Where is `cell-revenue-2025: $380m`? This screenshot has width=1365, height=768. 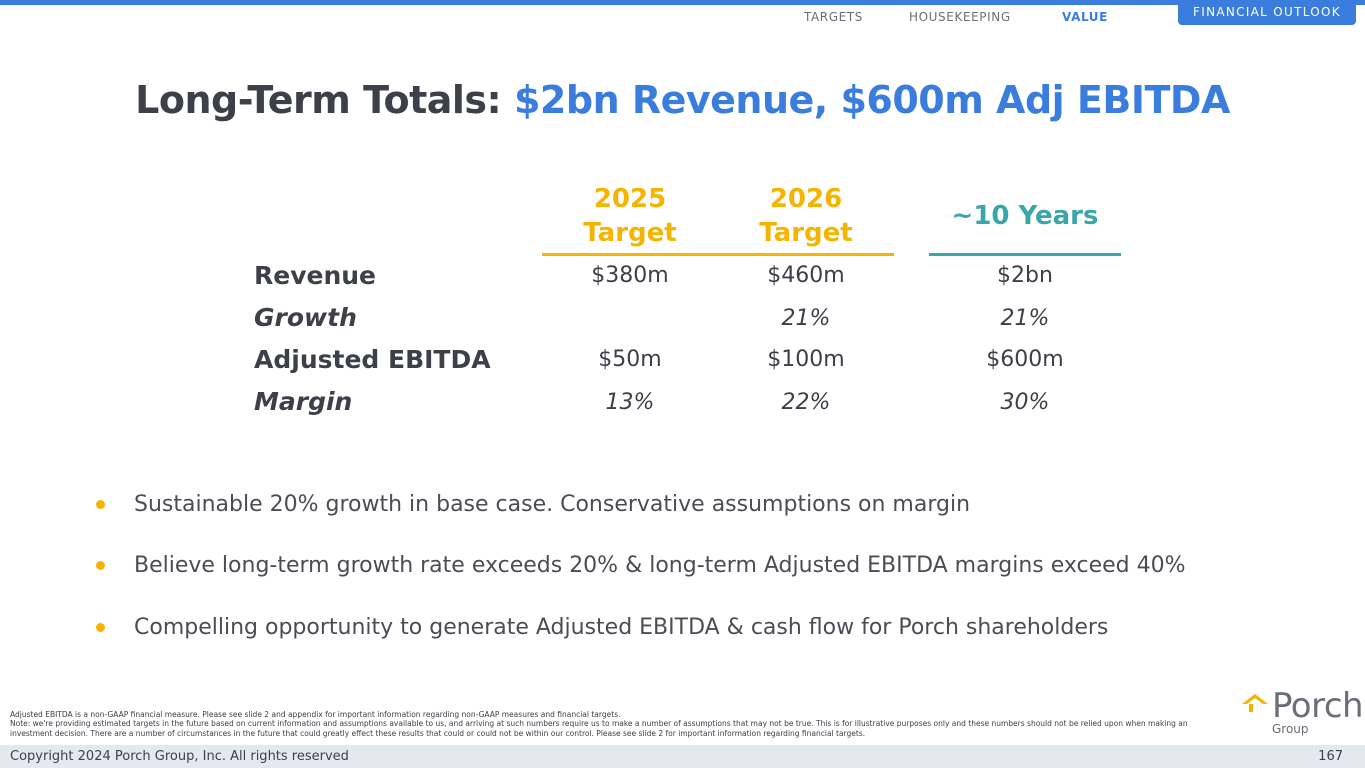 cell-revenue-2025: $380m is located at coordinates (630, 275).